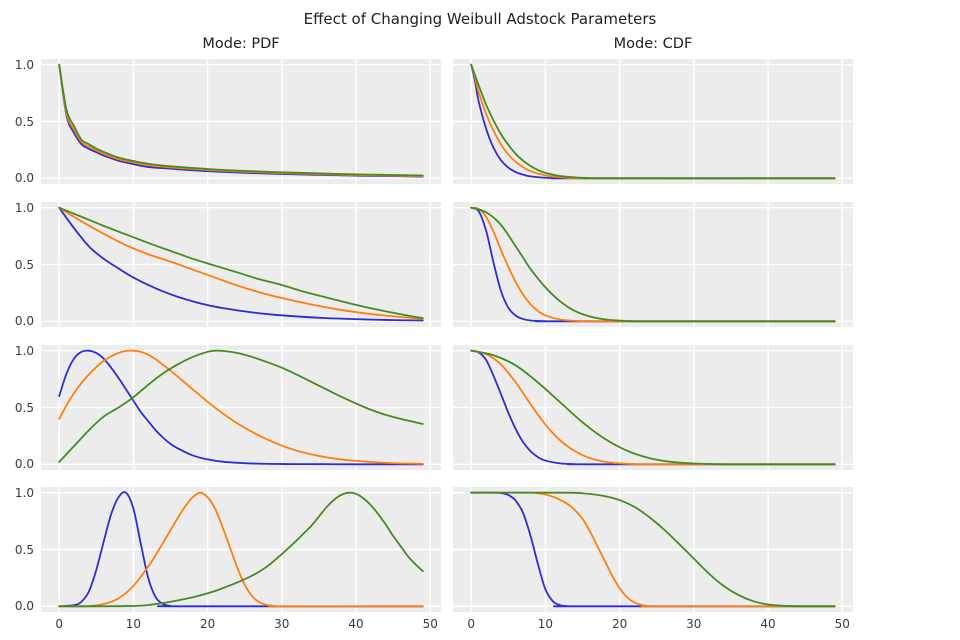 The width and height of the screenshot is (960, 640). I want to click on subplot-cdf-row2, so click(653, 264).